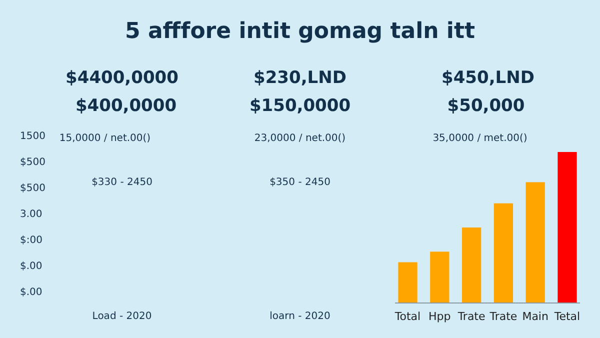 The height and width of the screenshot is (338, 600). What do you see at coordinates (480, 138) in the screenshot?
I see `text: 35,0000 / met.00()` at bounding box center [480, 138].